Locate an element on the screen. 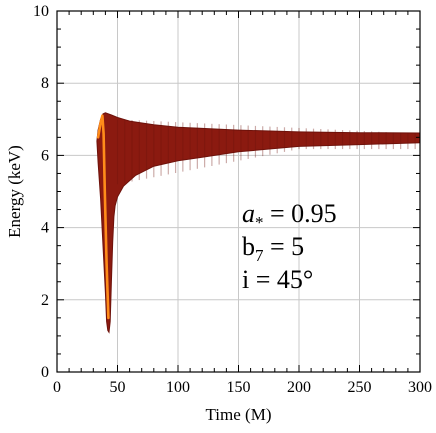 This screenshot has height=433, width=436. x-tick-label: 150 is located at coordinates (239, 387).